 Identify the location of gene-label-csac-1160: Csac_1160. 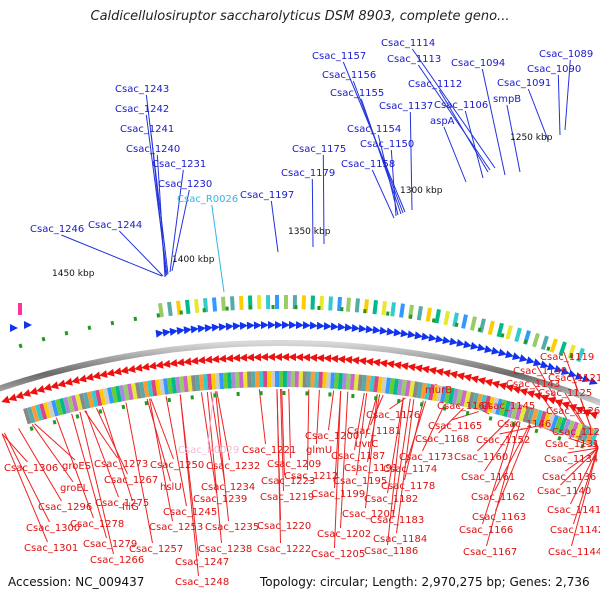
(481, 457).